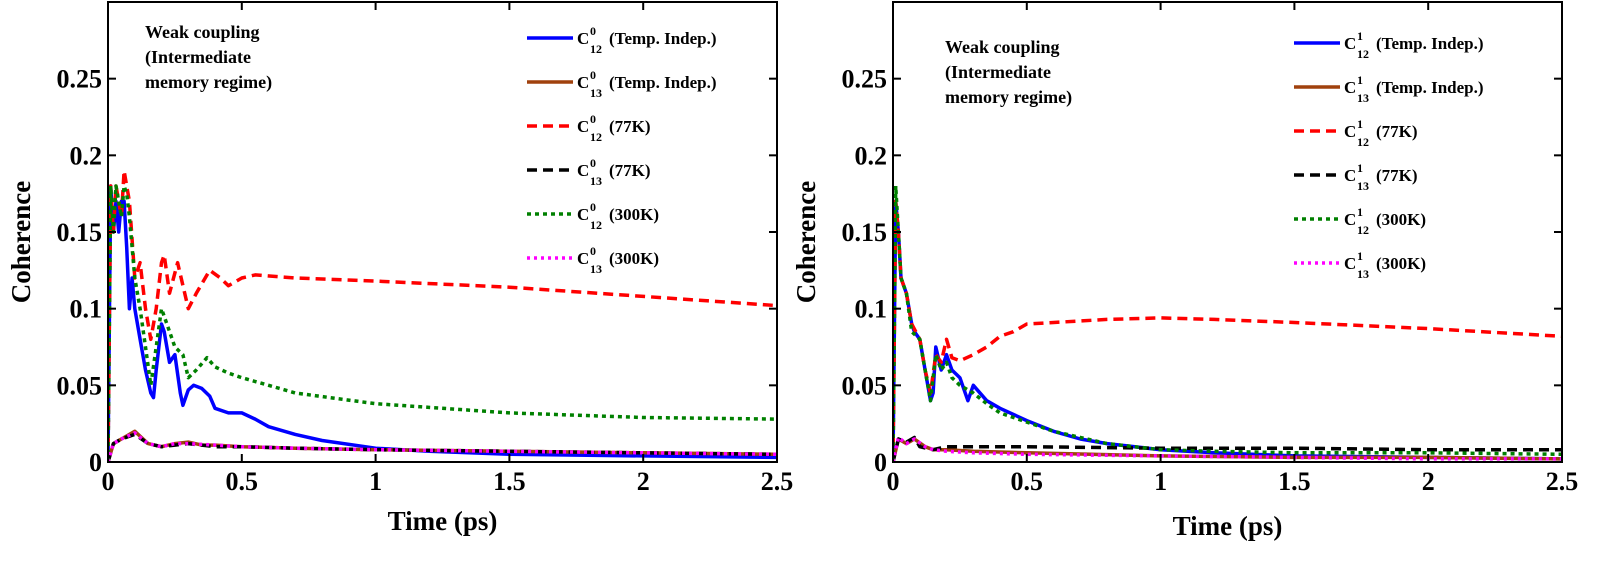 The width and height of the screenshot is (1611, 563). I want to click on x-tick-label: 2, so click(1428, 481).